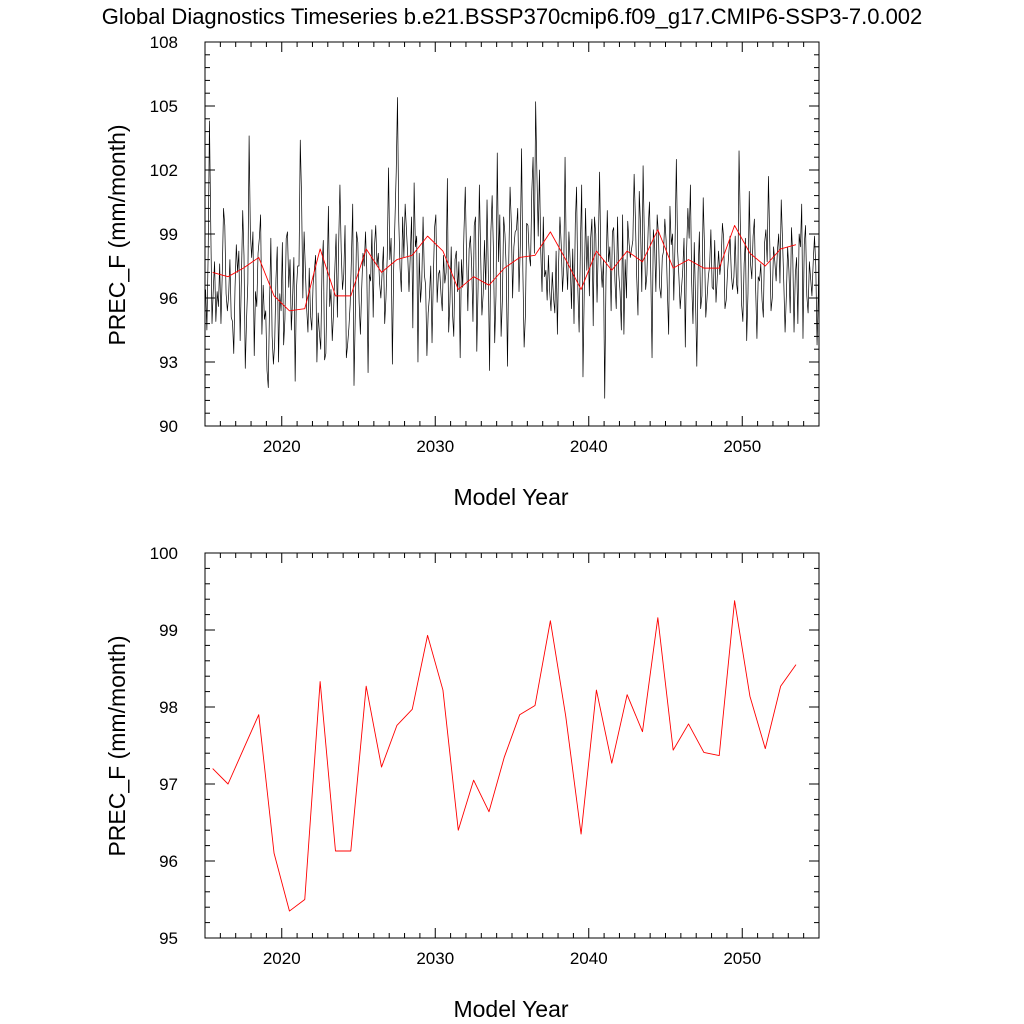  I want to click on y-tick-label: 97, so click(168, 784).